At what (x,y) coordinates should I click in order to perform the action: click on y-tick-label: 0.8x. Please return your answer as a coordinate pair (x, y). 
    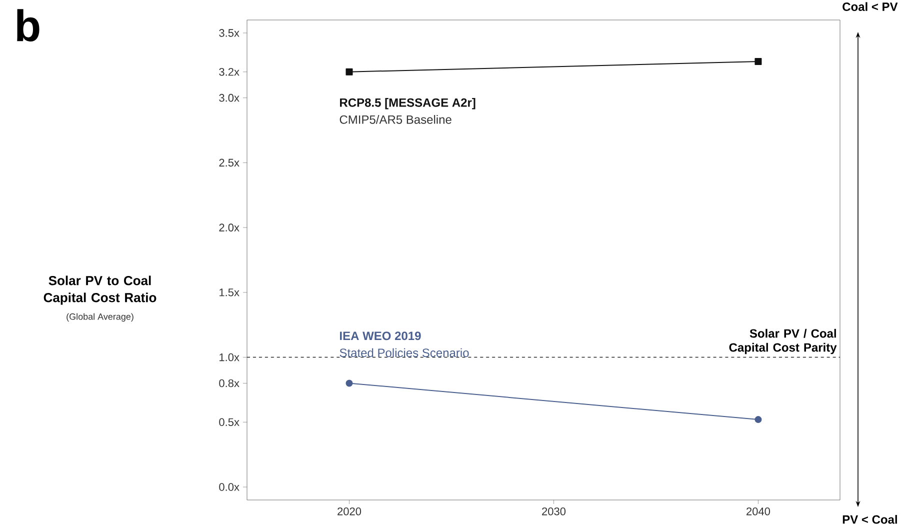
    Looking at the image, I should click on (229, 383).